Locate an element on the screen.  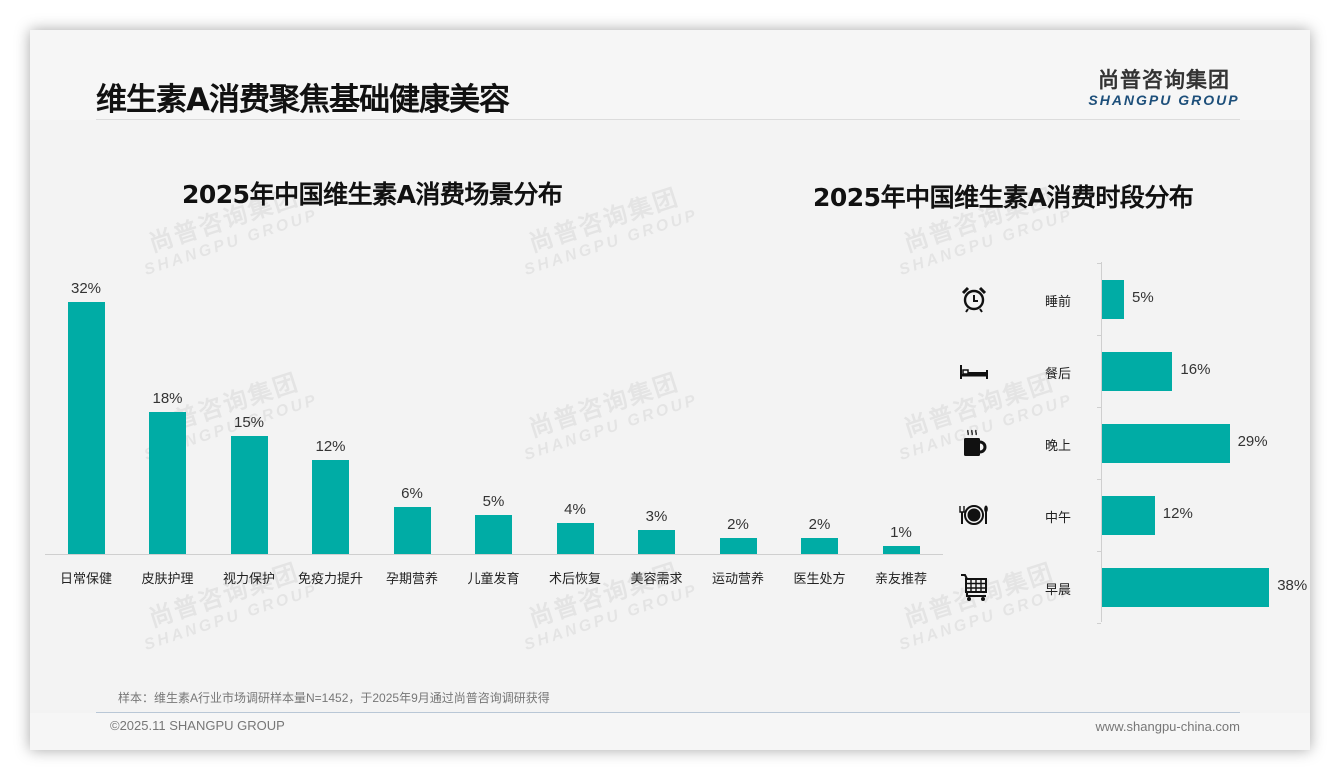
logo-en-text: SHANGPU GROUP is located at coordinates (1164, 100).